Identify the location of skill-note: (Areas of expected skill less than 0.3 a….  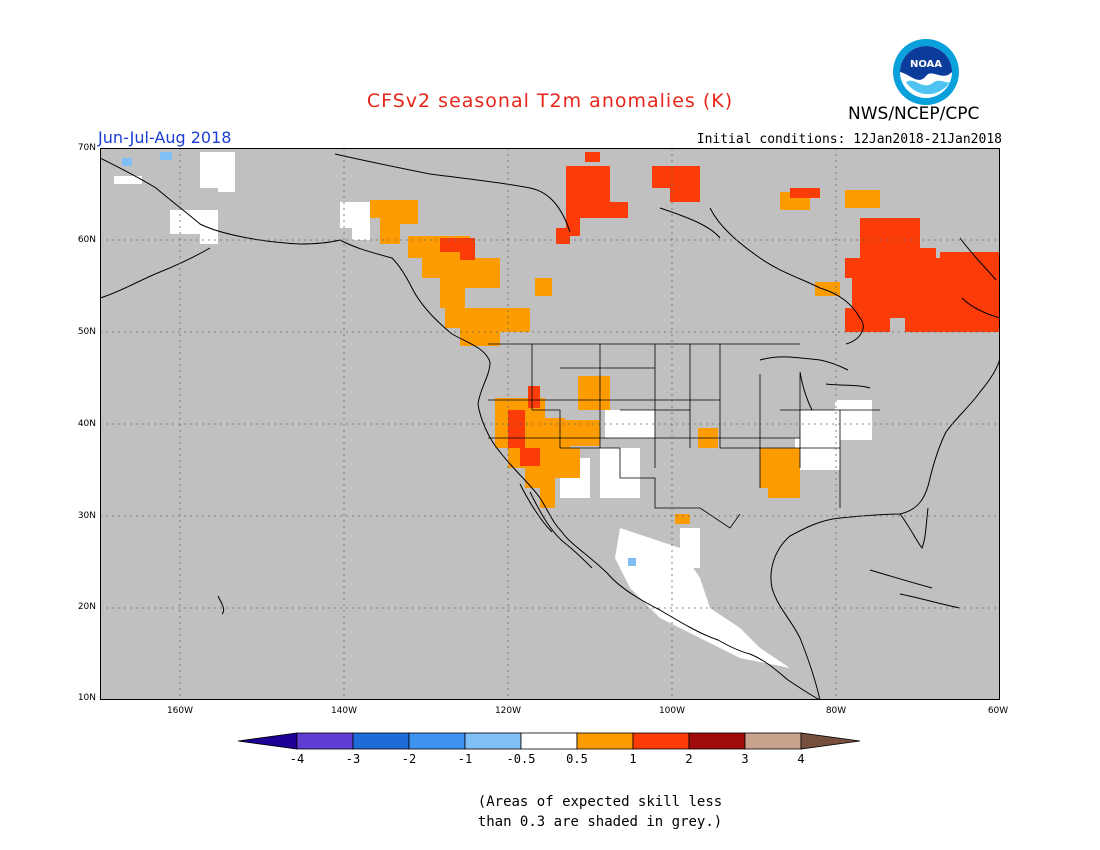
(600, 812).